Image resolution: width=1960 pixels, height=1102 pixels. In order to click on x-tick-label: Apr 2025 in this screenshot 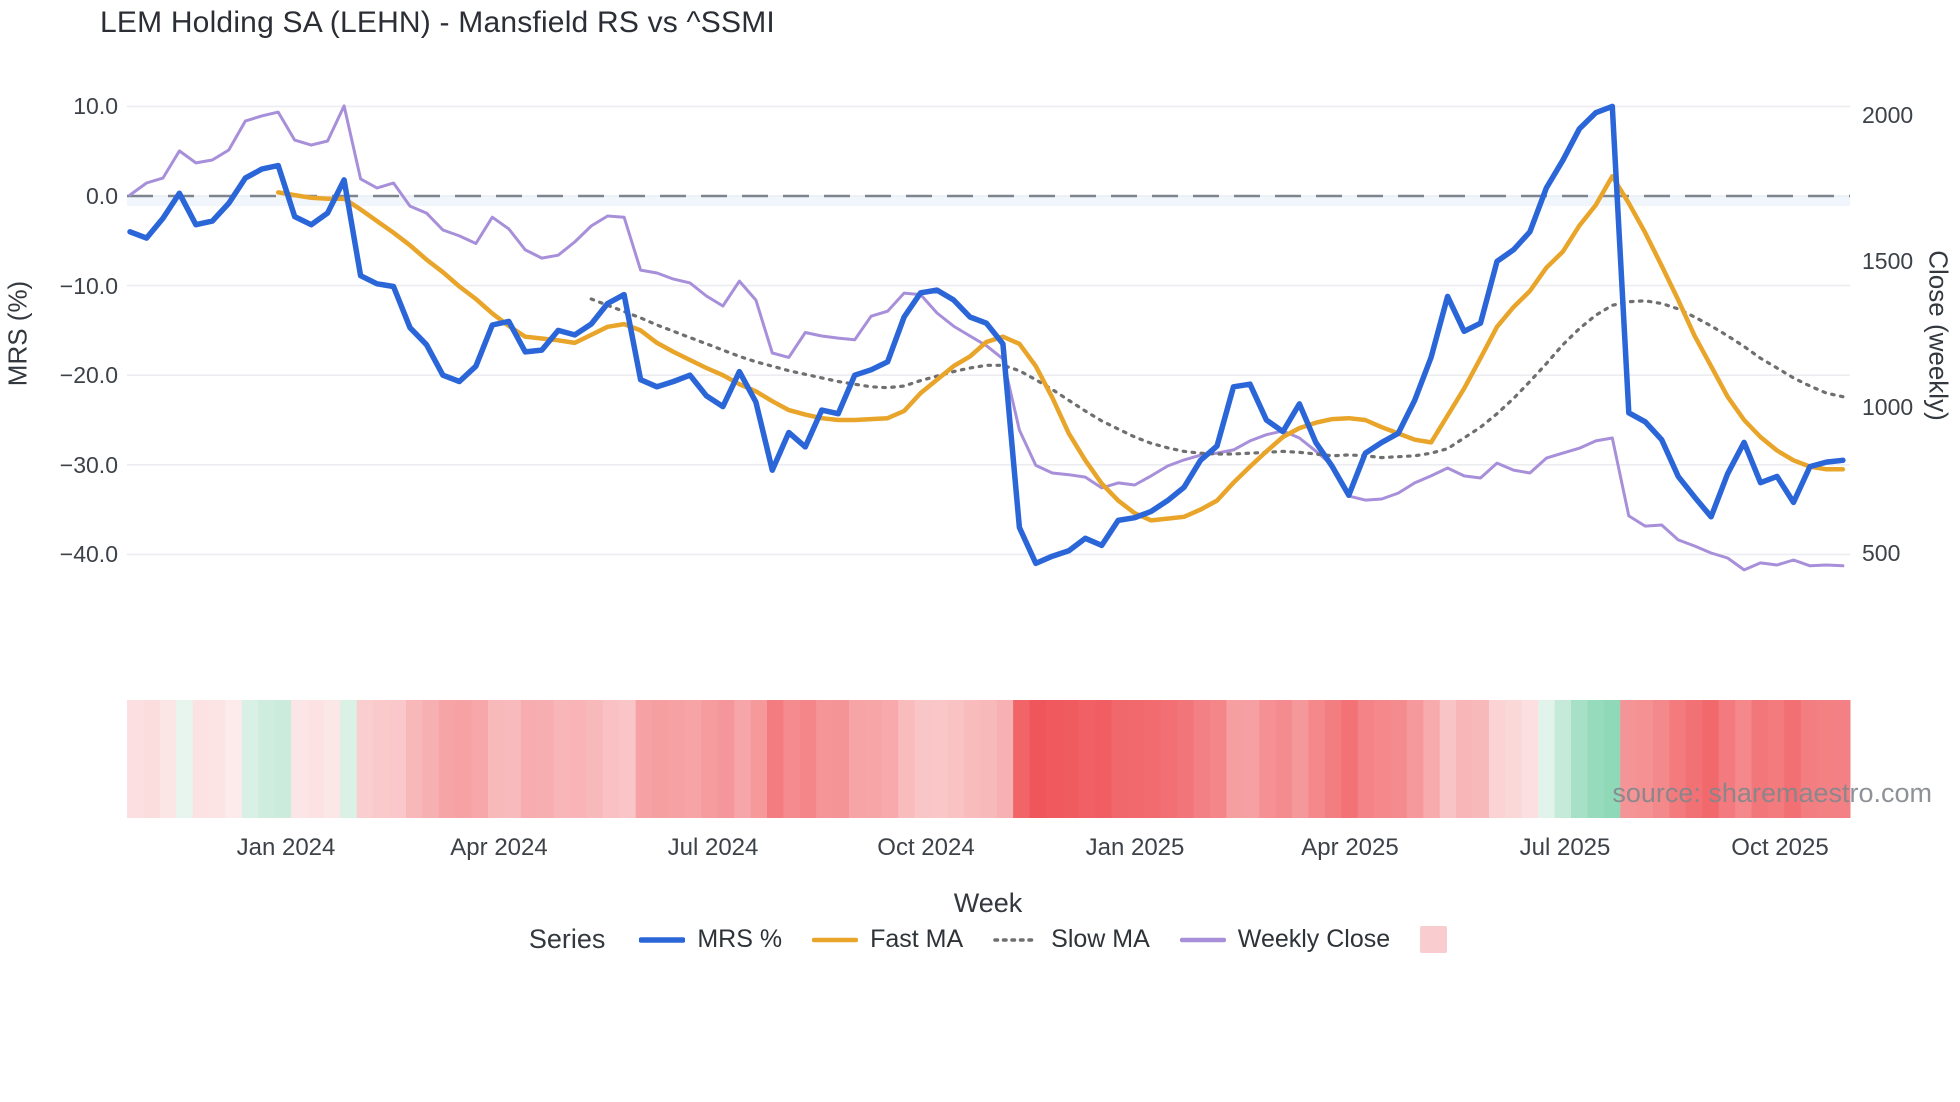, I will do `click(1350, 847)`.